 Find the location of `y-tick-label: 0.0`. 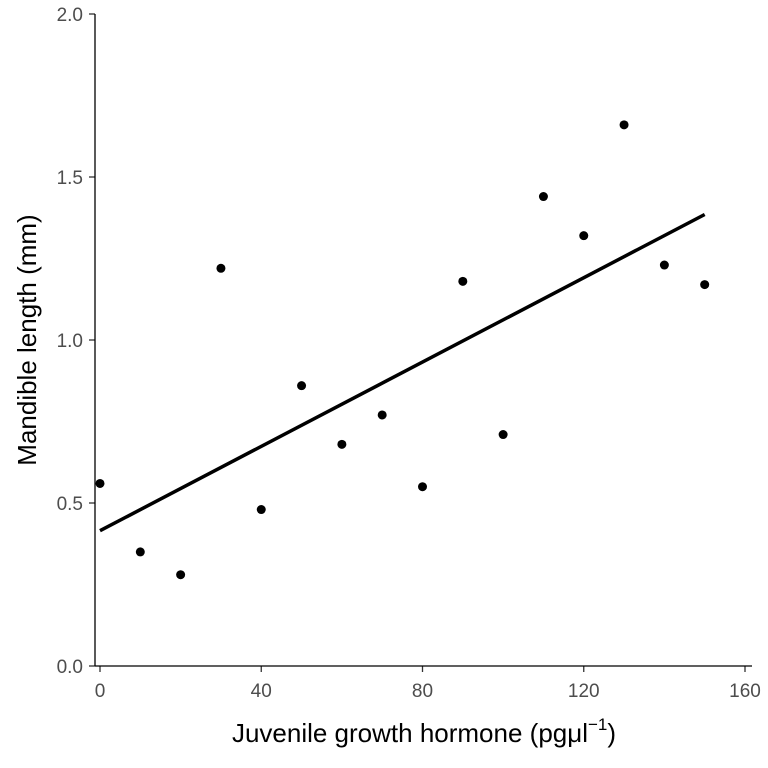

y-tick-label: 0.0 is located at coordinates (70, 667).